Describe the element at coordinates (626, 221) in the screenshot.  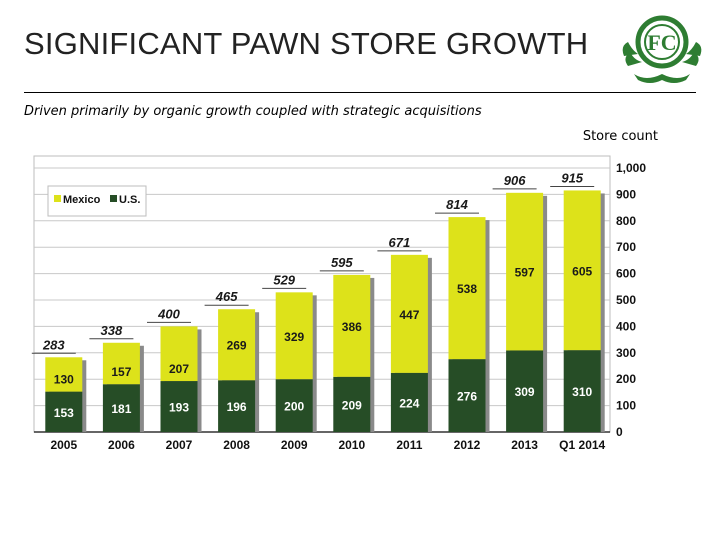
I see `y-tick-label: 800` at that location.